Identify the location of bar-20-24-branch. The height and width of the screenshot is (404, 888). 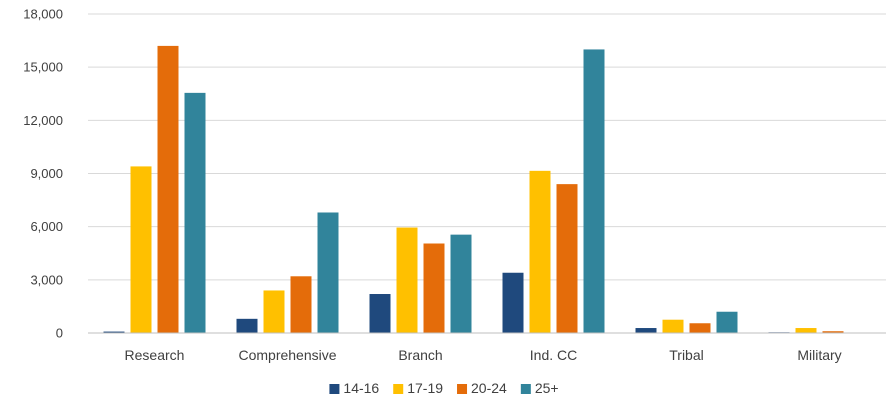
(434, 288).